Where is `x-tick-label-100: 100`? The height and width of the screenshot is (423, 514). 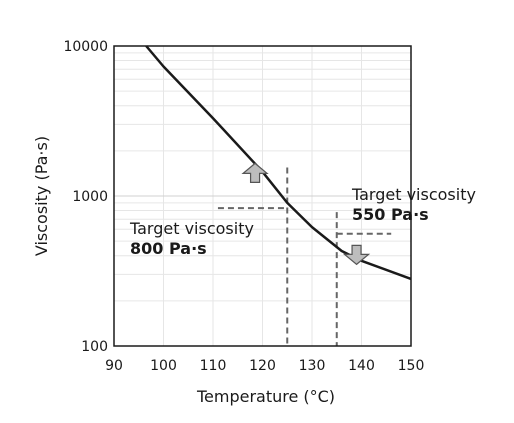 x-tick-label-100: 100 is located at coordinates (163, 366).